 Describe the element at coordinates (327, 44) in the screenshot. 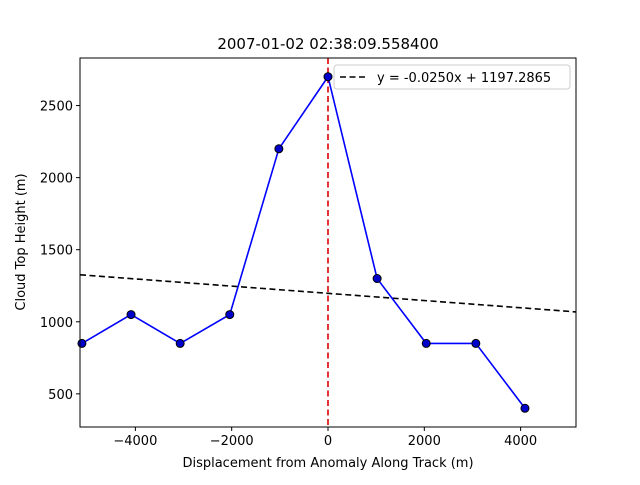

I see `chart-title: 2007-01-02 02:38:09.558400` at that location.